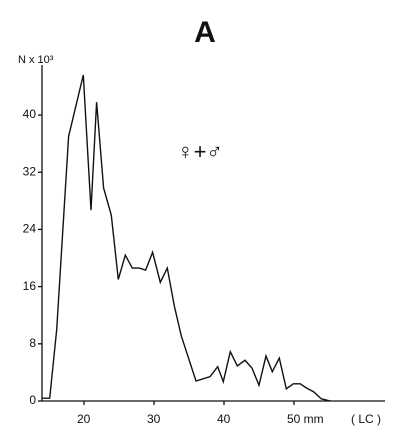 The height and width of the screenshot is (443, 400). What do you see at coordinates (200, 151) in the screenshot?
I see `annotation: ♀+♂` at bounding box center [200, 151].